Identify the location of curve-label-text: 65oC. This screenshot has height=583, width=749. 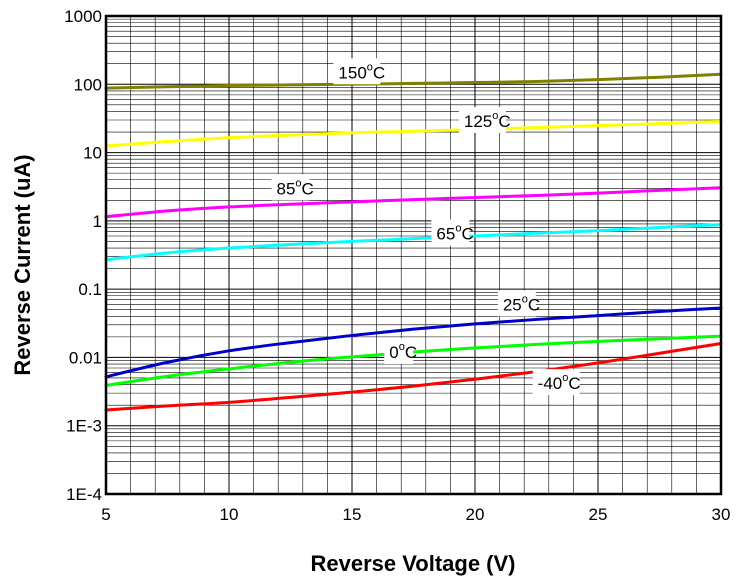
(454, 233).